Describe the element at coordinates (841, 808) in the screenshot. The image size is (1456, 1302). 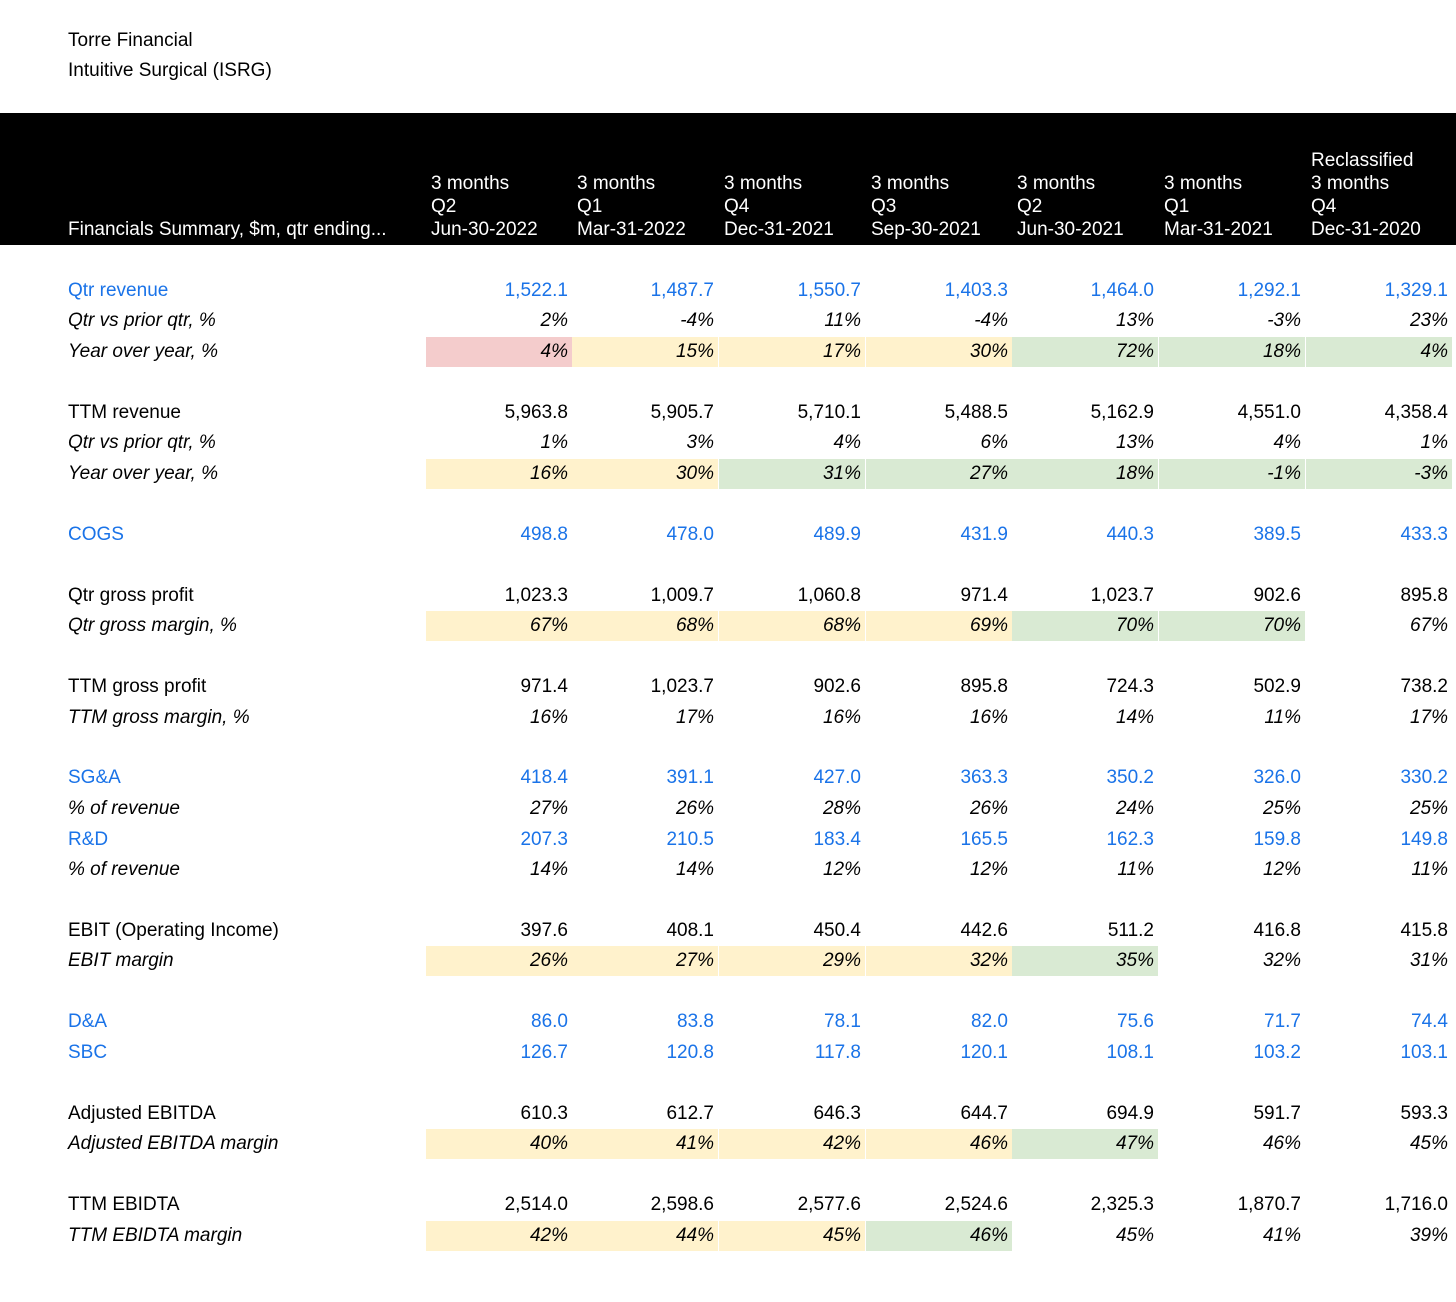
I see `table-cell: 28%` at that location.